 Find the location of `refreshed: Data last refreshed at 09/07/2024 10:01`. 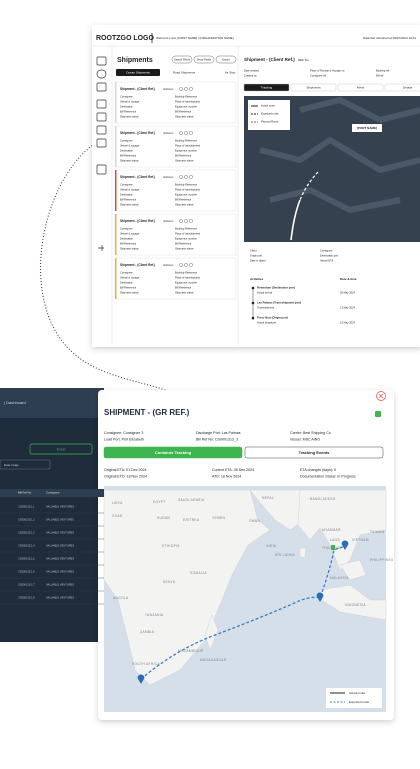

refreshed: Data last refreshed at 09/07/2024 10:01 is located at coordinates (389, 38).